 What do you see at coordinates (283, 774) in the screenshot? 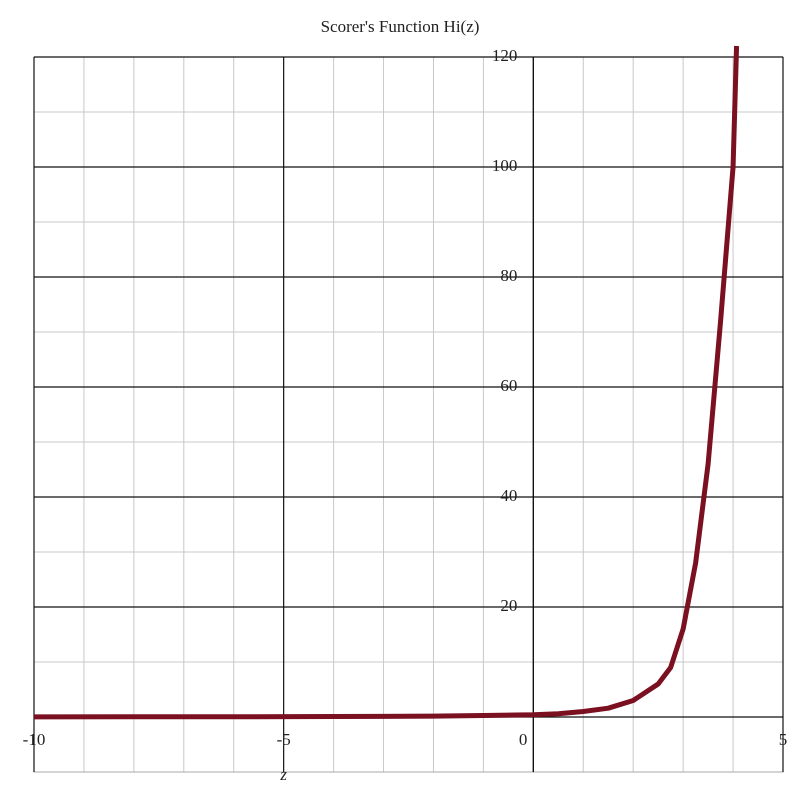
I see `x-axis-label: z` at bounding box center [283, 774].